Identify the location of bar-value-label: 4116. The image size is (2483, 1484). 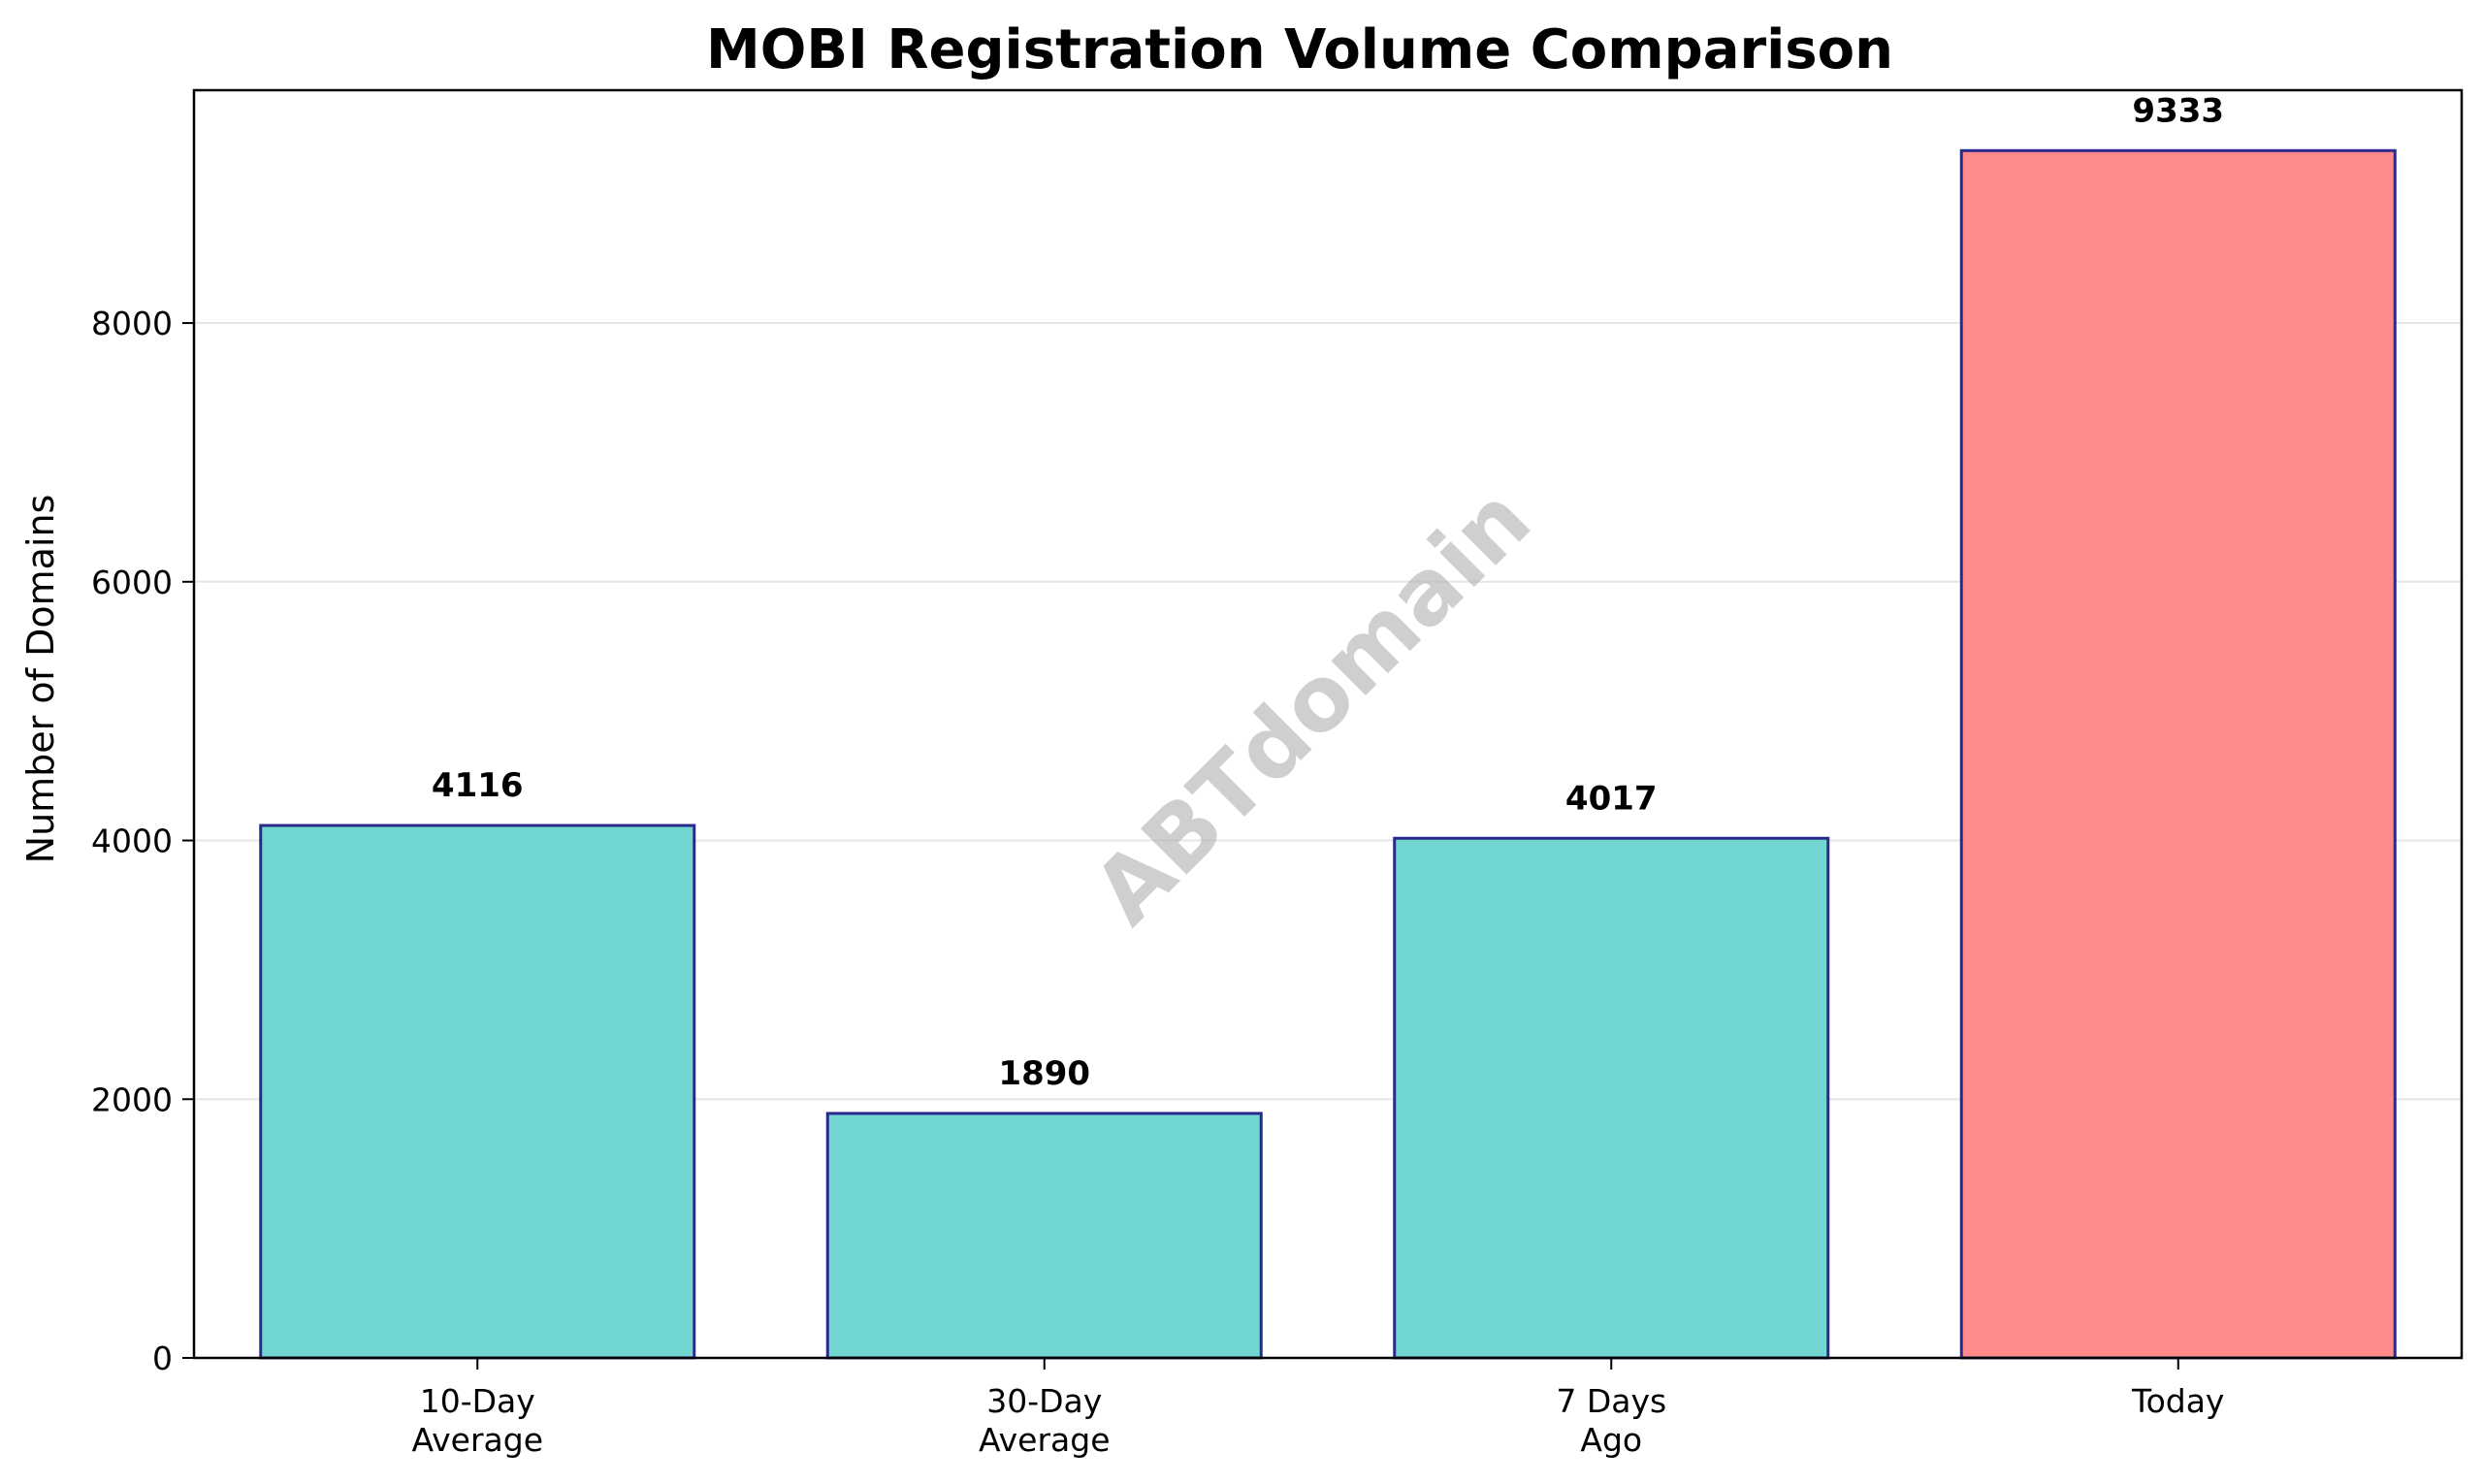
(478, 786).